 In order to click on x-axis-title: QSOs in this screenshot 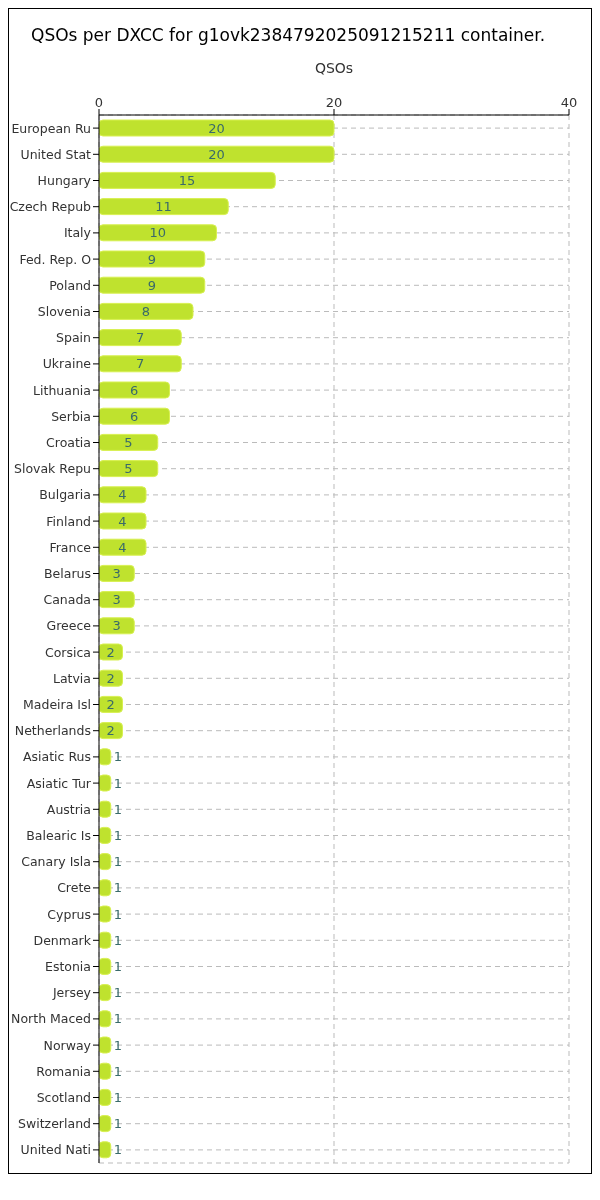, I will do `click(334, 67)`.